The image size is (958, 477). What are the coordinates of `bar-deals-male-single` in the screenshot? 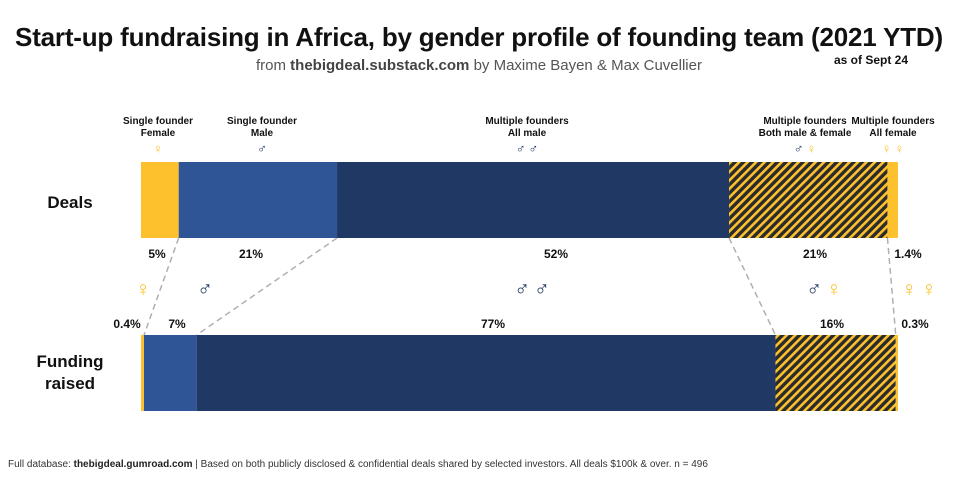 It's located at (258, 200).